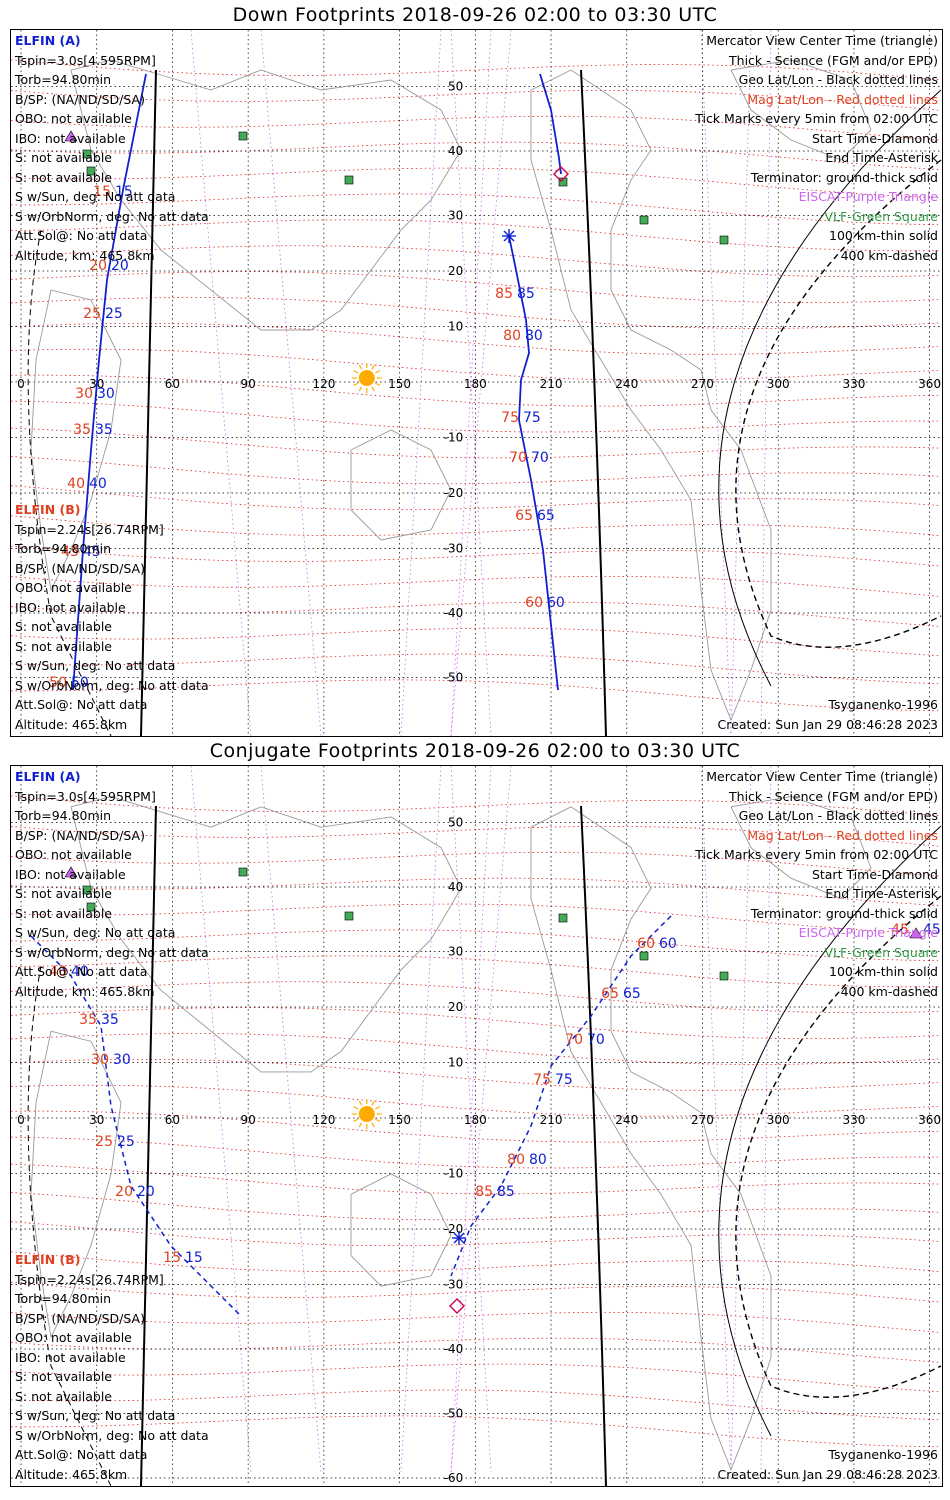  What do you see at coordinates (104, 1142) in the screenshot?
I see `tick-label-red: 25` at bounding box center [104, 1142].